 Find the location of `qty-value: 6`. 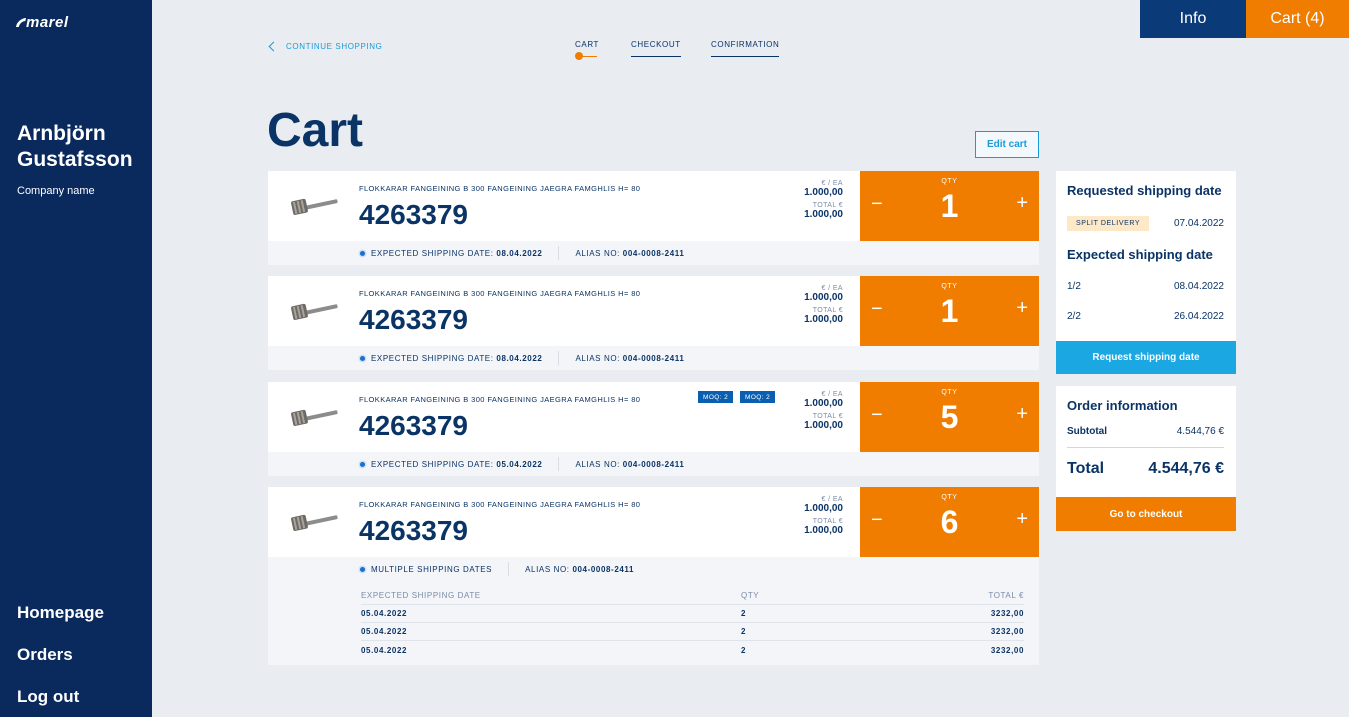

qty-value: 6 is located at coordinates (949, 522).